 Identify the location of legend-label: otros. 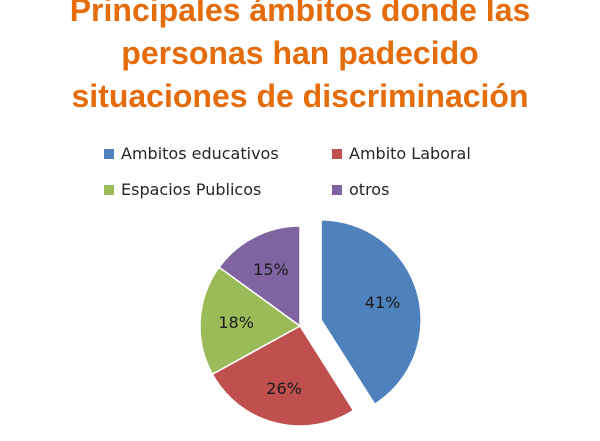
(369, 189).